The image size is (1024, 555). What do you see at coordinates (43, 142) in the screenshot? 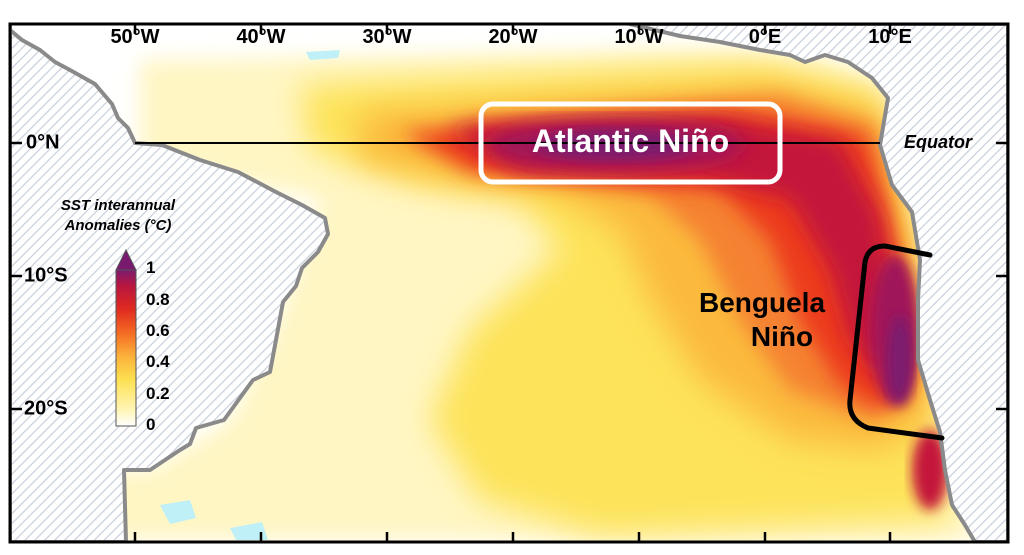
I see `lat-label-0n: 0°N` at bounding box center [43, 142].